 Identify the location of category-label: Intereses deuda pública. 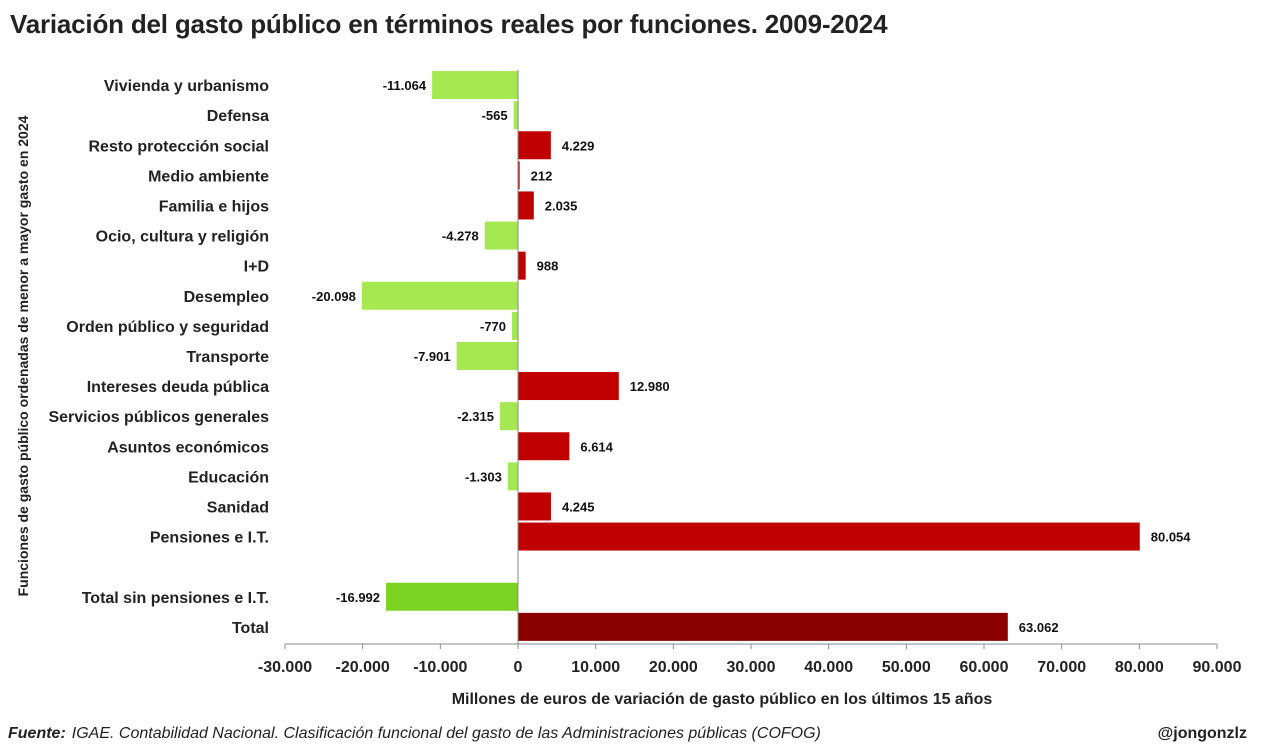
(178, 387).